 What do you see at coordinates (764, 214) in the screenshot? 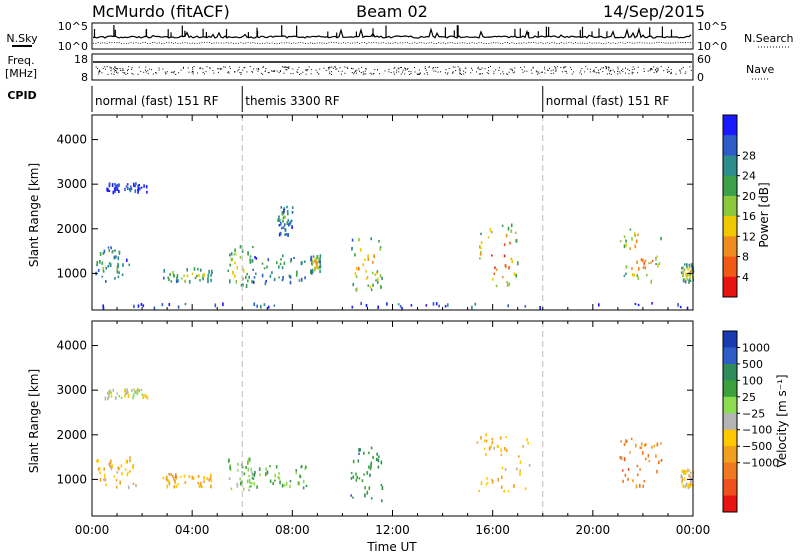
I see `power-colorbar-label: Power [dB]` at bounding box center [764, 214].